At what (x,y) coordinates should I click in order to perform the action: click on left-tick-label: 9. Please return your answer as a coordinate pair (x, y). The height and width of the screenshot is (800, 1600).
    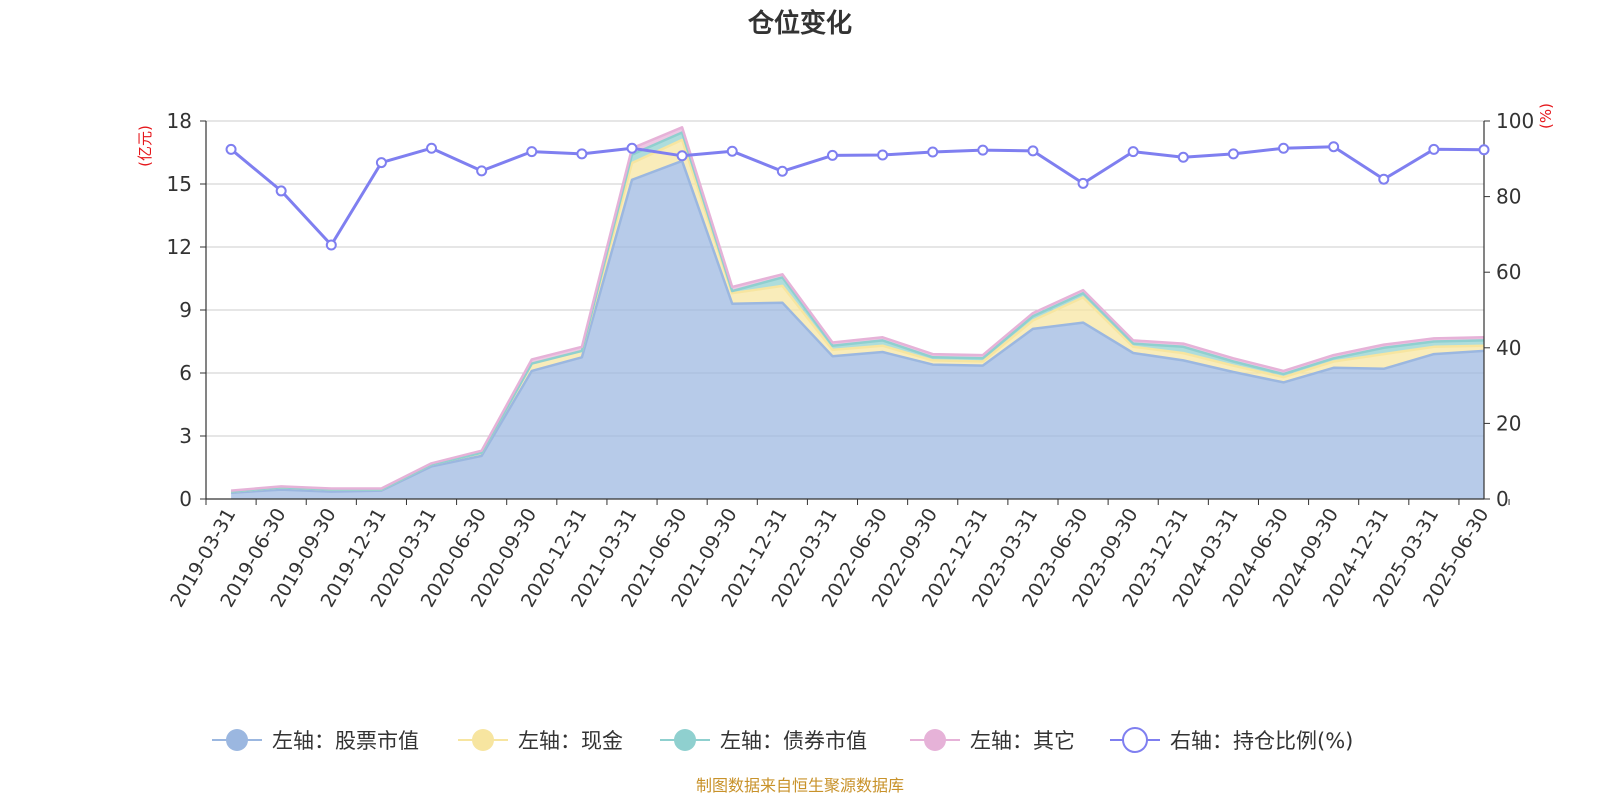
    Looking at the image, I should click on (185, 310).